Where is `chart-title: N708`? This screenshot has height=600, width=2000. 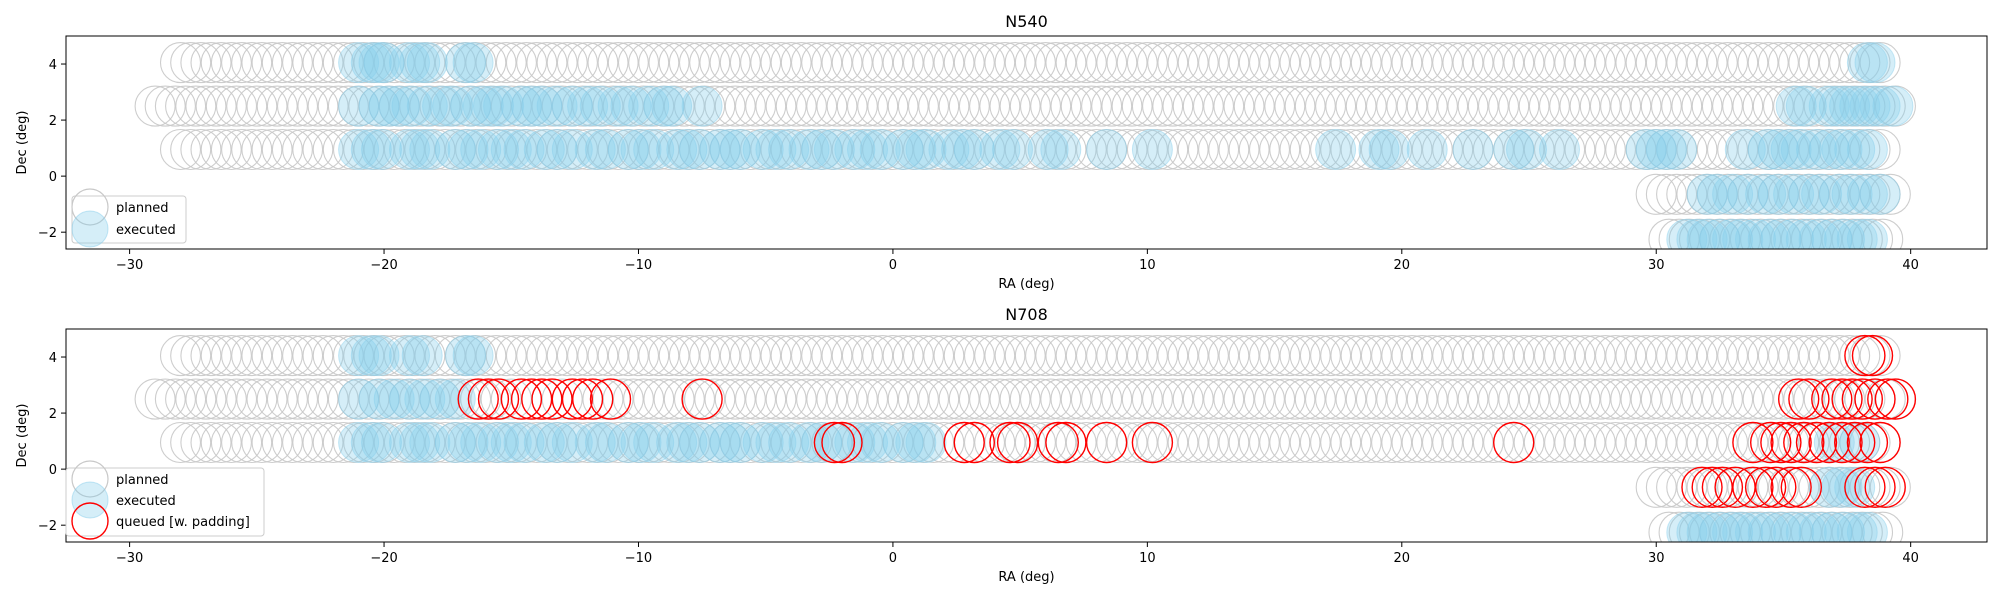 chart-title: N708 is located at coordinates (1026, 314).